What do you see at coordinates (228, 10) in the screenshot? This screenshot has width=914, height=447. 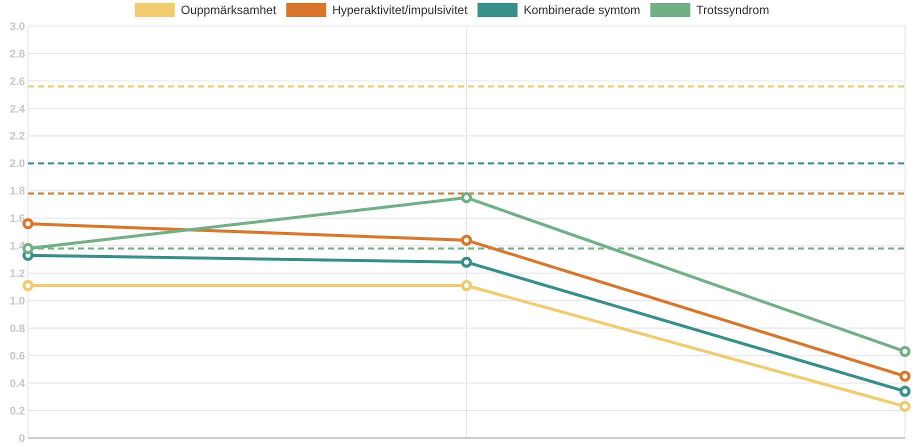 I see `legend-label: Ouppmärksamhet` at bounding box center [228, 10].